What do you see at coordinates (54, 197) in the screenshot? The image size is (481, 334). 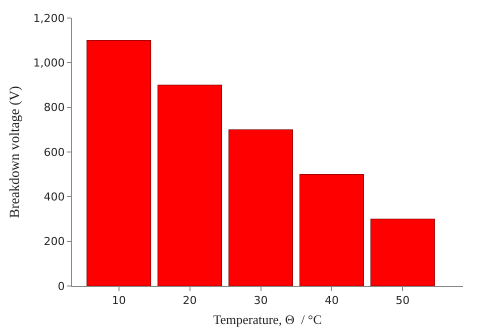 I see `y-tick-label: 400` at bounding box center [54, 197].